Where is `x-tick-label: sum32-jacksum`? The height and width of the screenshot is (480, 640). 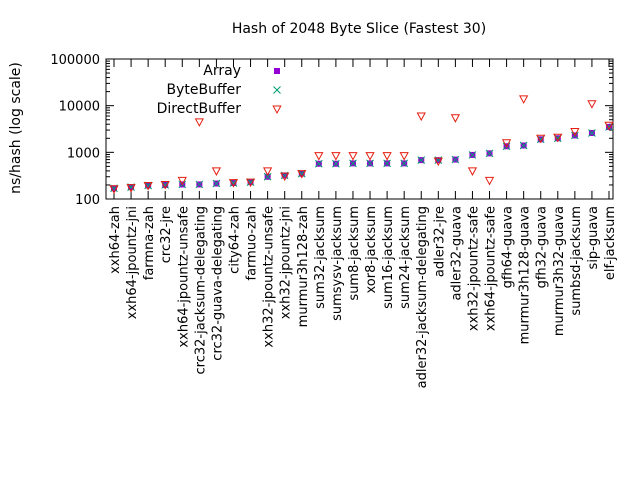
x-tick-label: sum32-jacksum is located at coordinates (320, 257).